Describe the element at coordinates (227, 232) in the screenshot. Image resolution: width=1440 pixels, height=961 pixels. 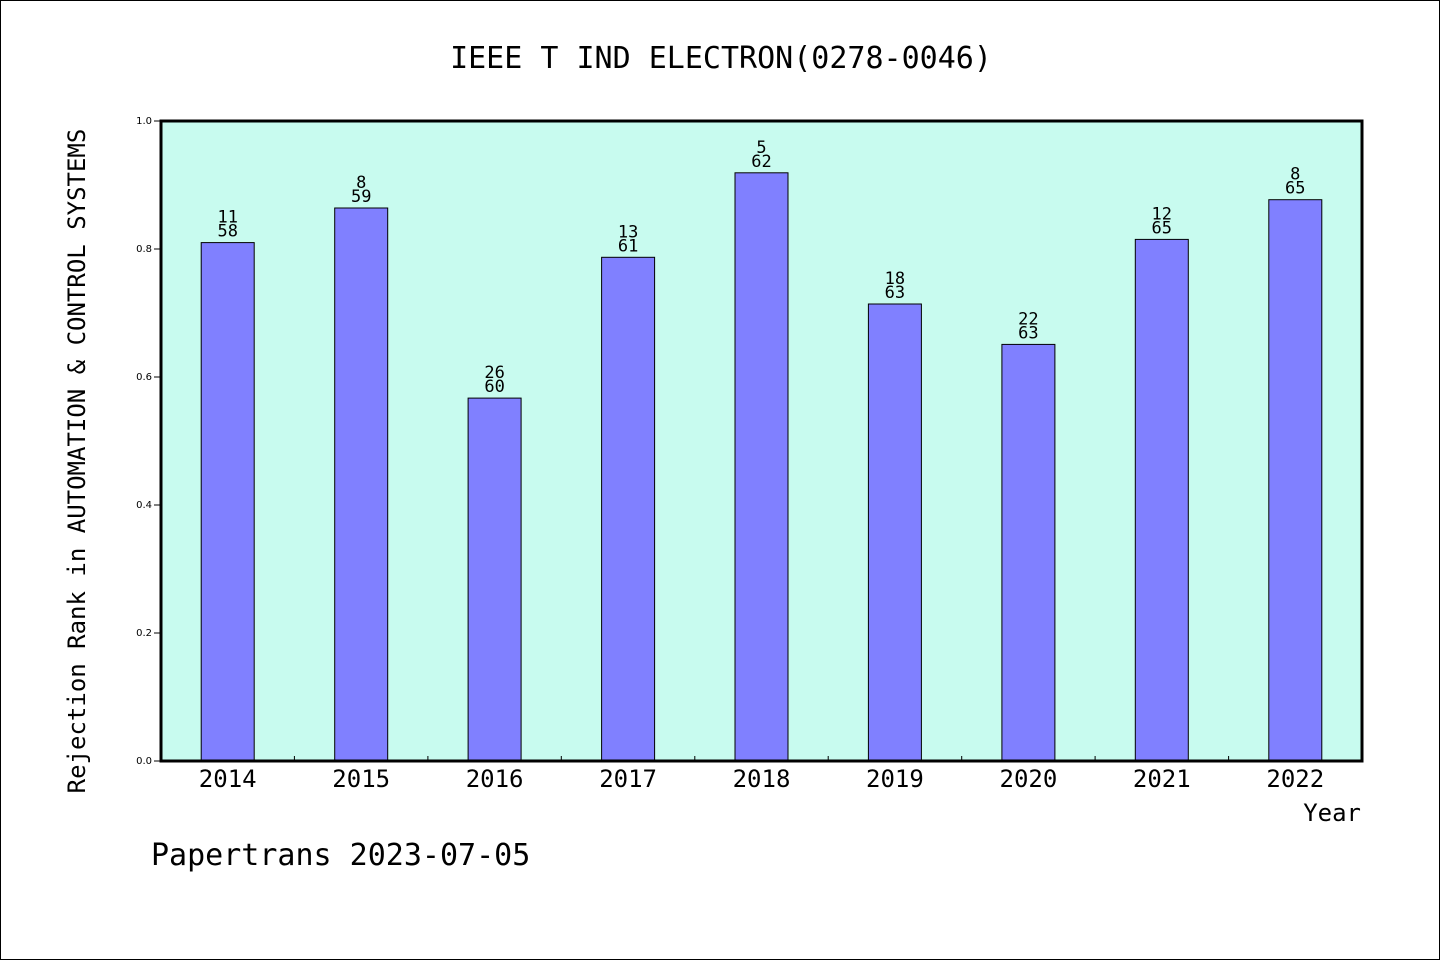
I see `bar-total-label: 58` at that location.